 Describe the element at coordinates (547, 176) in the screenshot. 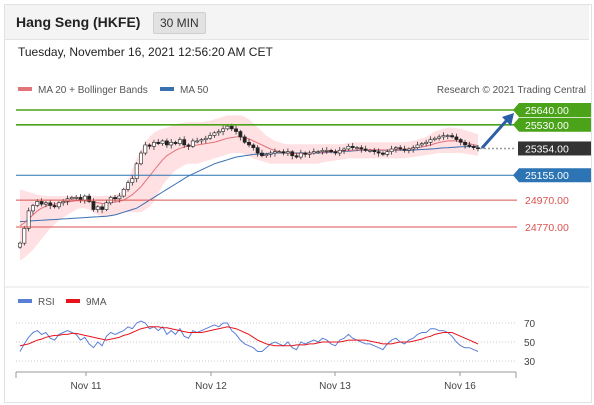

I see `level-label: 25155.00` at that location.